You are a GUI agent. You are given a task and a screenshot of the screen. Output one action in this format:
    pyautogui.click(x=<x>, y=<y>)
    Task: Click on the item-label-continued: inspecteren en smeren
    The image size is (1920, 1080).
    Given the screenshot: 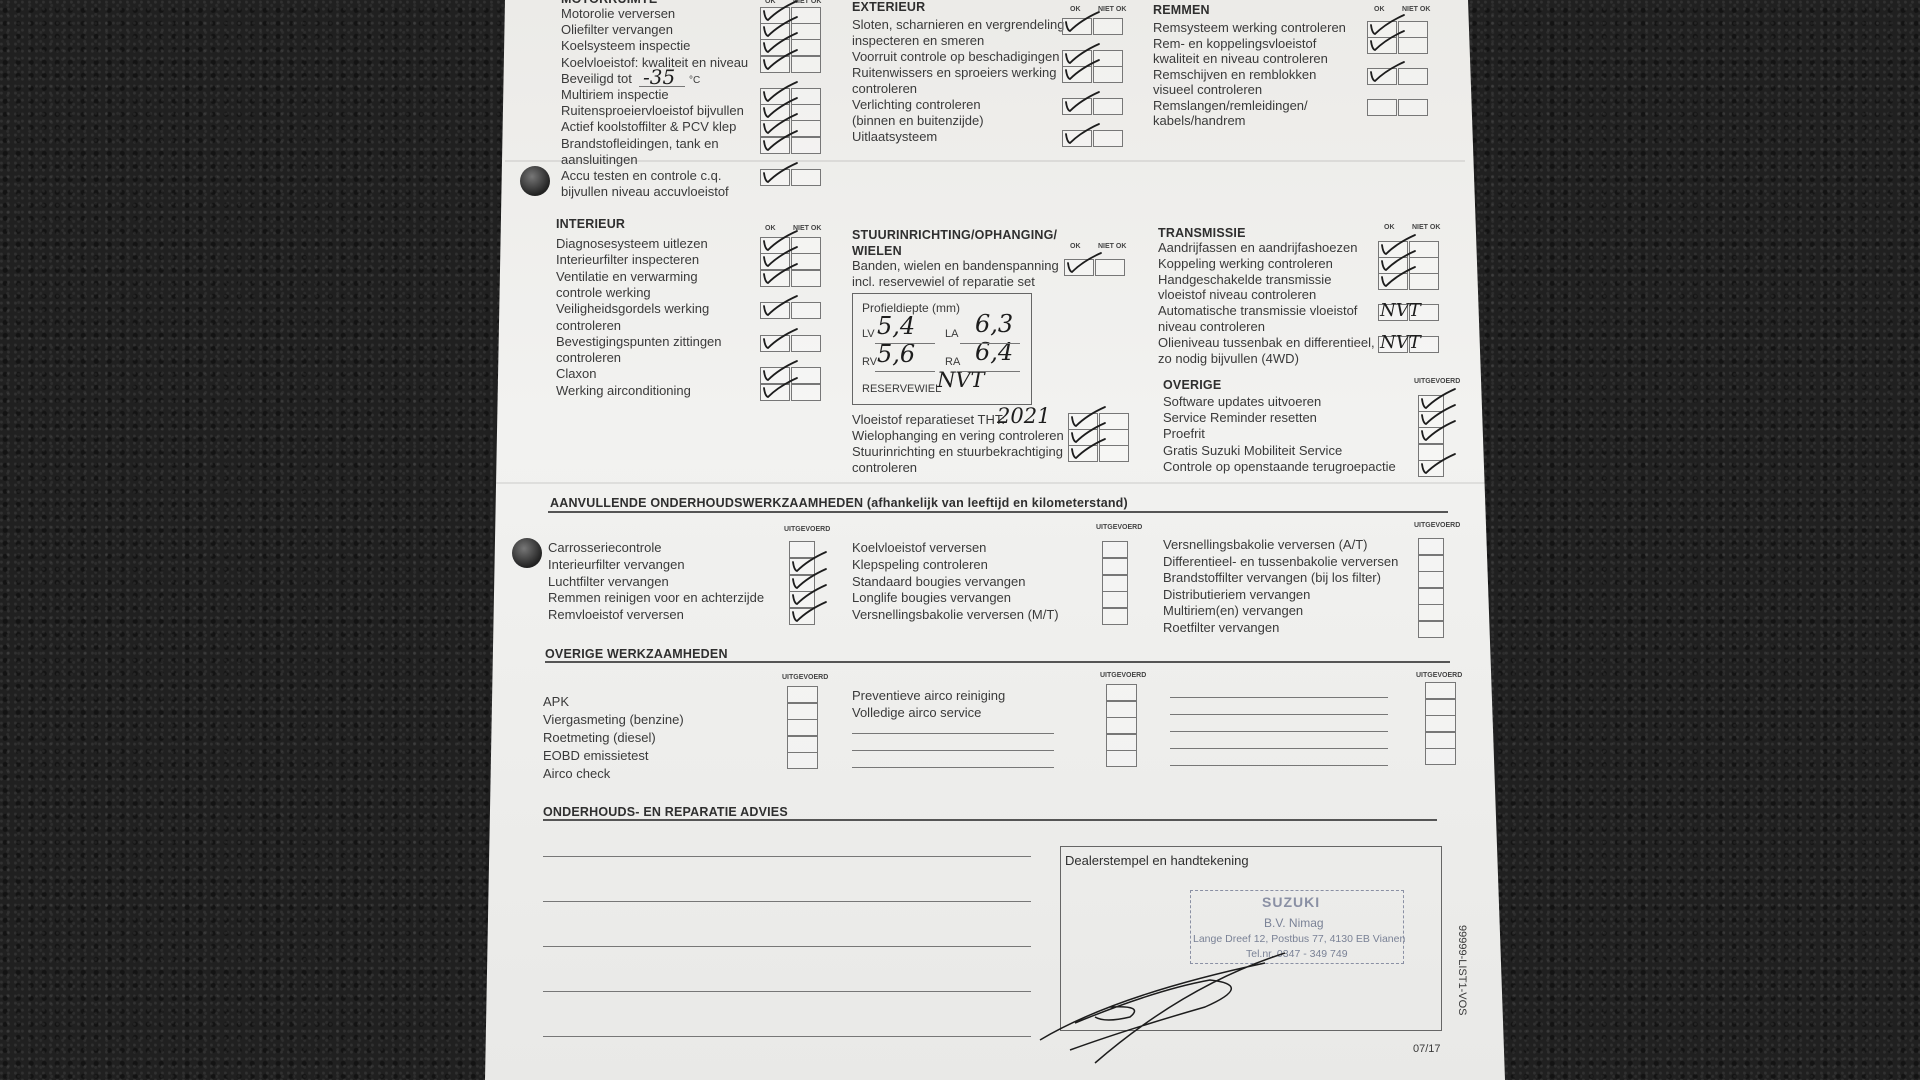 What is the action you would take?
    pyautogui.click(x=918, y=40)
    